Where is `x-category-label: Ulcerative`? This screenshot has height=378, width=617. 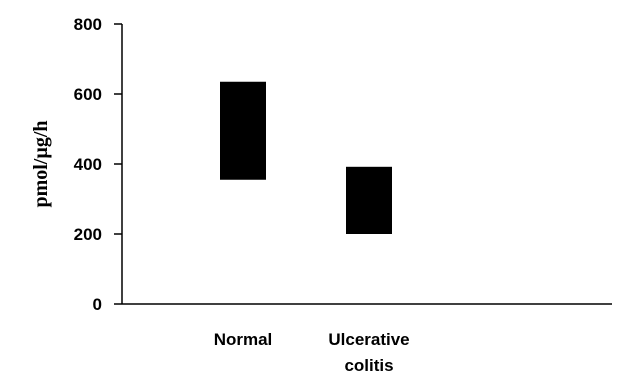 x-category-label: Ulcerative is located at coordinates (368, 339).